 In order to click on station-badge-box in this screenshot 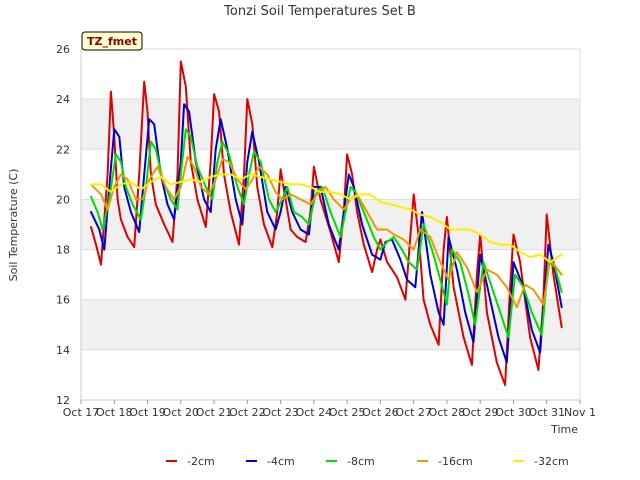, I will do `click(112, 41)`.